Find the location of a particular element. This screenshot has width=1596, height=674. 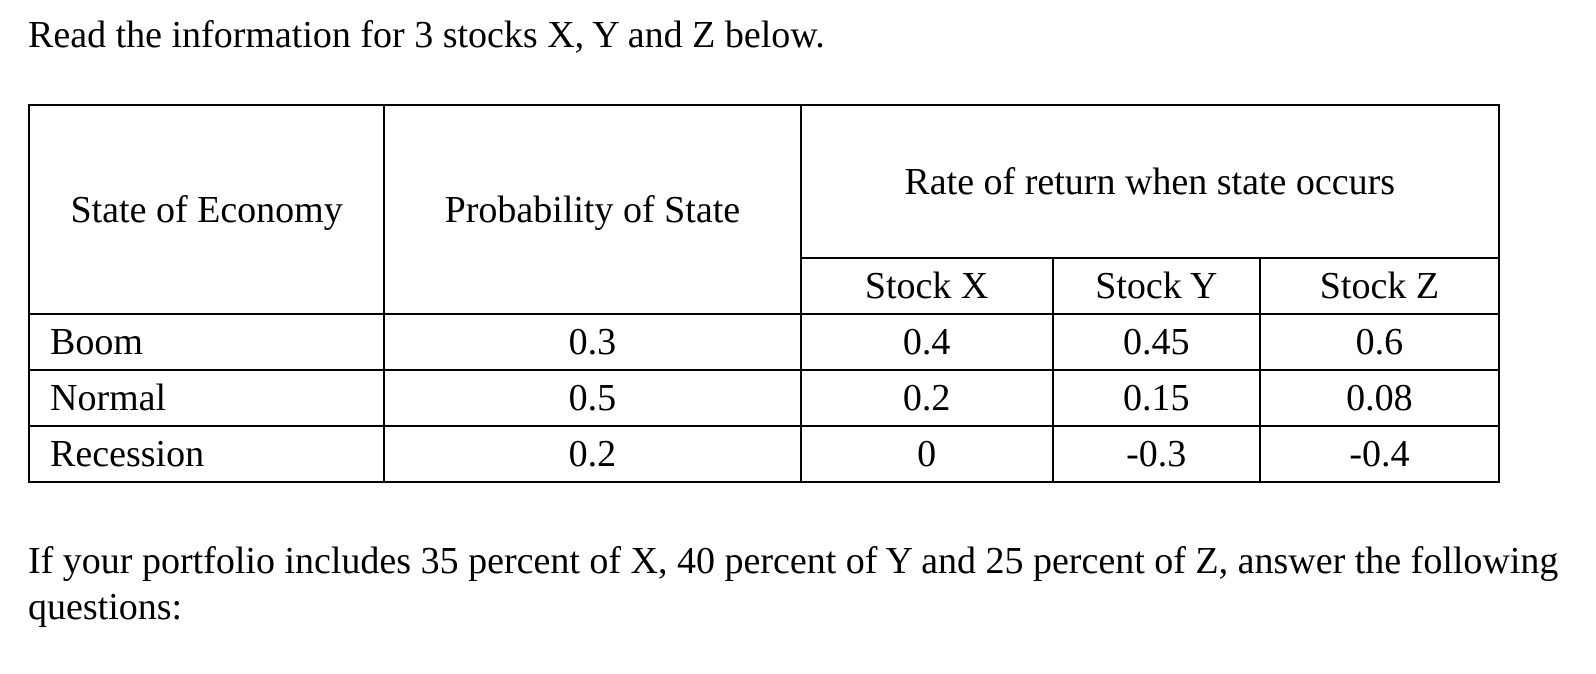

header-stock-y: Stock Y is located at coordinates (1156, 286).